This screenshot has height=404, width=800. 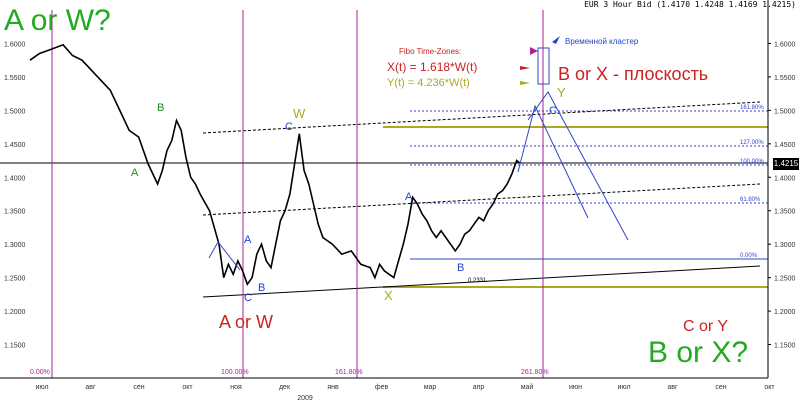 What do you see at coordinates (57, 20) in the screenshot?
I see `label-a-or-w-top: A or W?` at bounding box center [57, 20].